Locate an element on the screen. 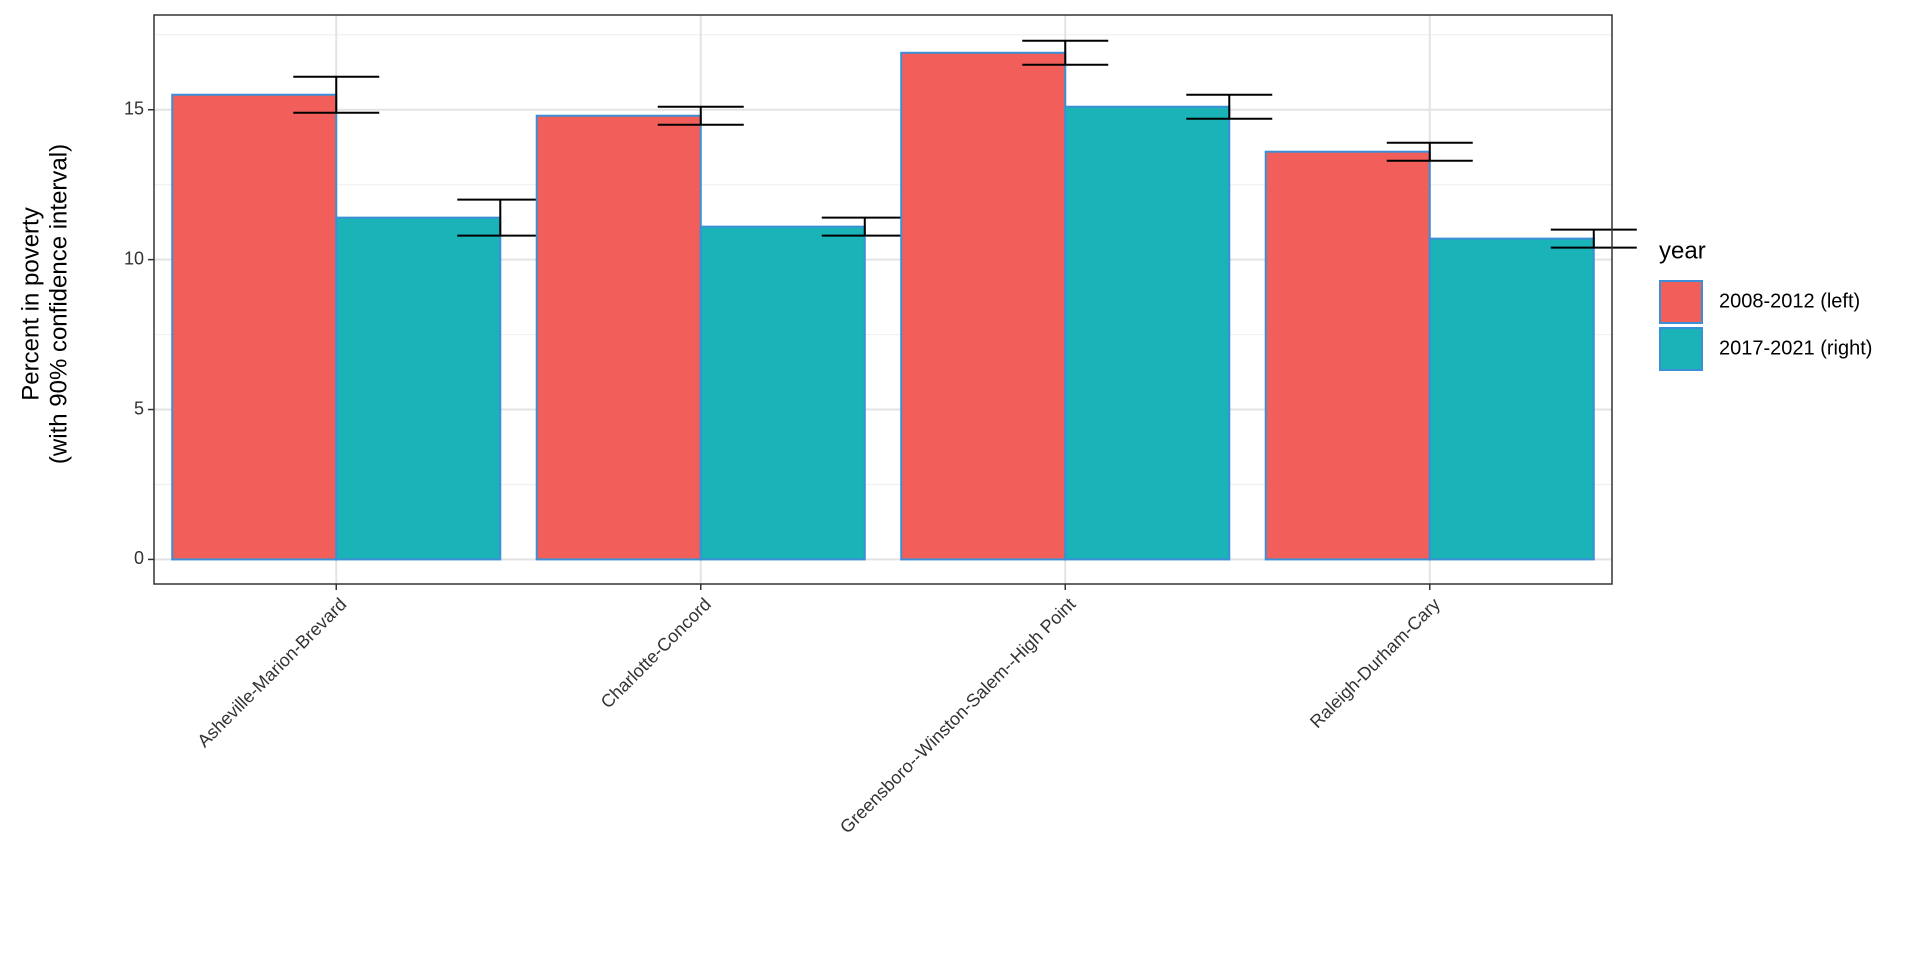  legend-text: 2008-2012 (left) is located at coordinates (1789, 301).